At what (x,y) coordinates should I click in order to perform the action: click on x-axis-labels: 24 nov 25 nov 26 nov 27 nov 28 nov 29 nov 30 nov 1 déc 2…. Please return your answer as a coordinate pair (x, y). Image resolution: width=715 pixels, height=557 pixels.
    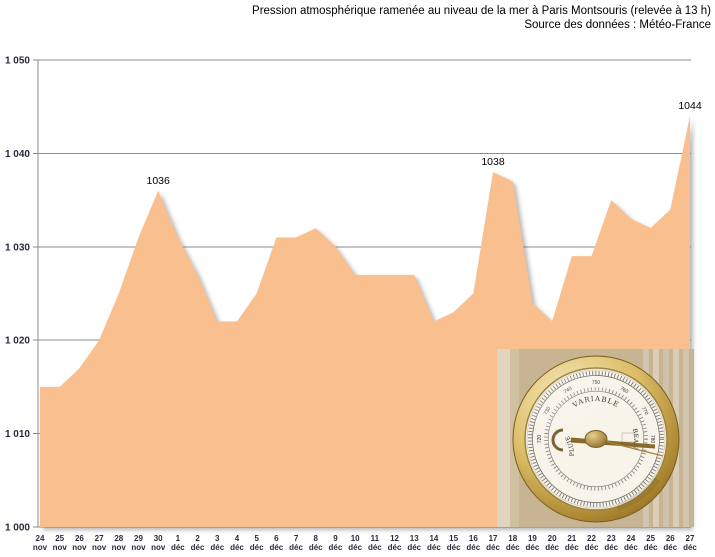
    Looking at the image, I should click on (365, 543).